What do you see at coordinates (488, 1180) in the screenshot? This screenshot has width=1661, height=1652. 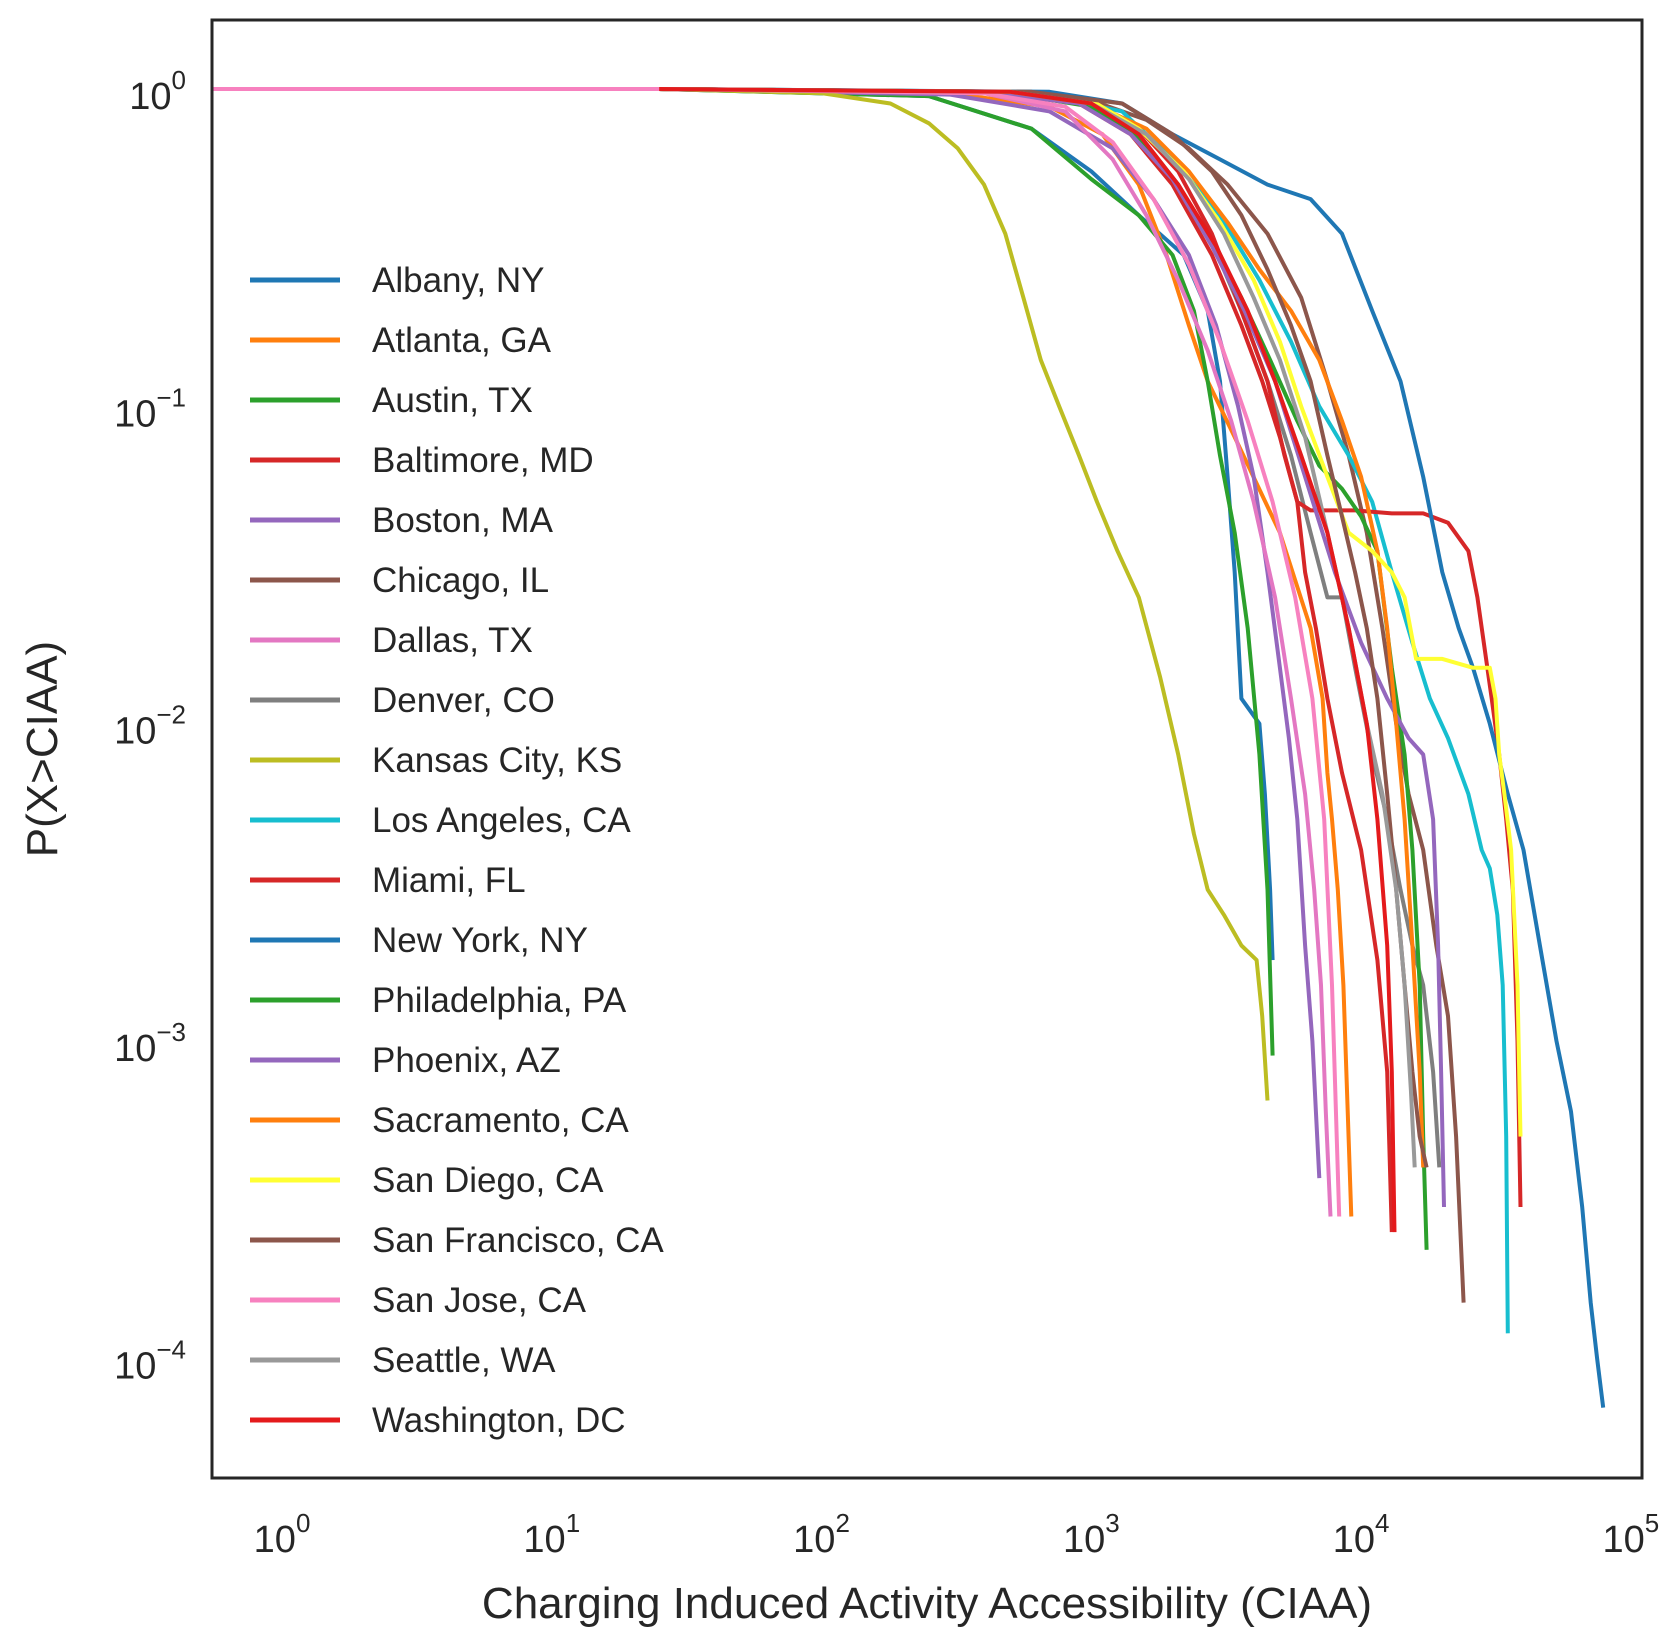 I see `legend-label: San Diego, CA` at bounding box center [488, 1180].